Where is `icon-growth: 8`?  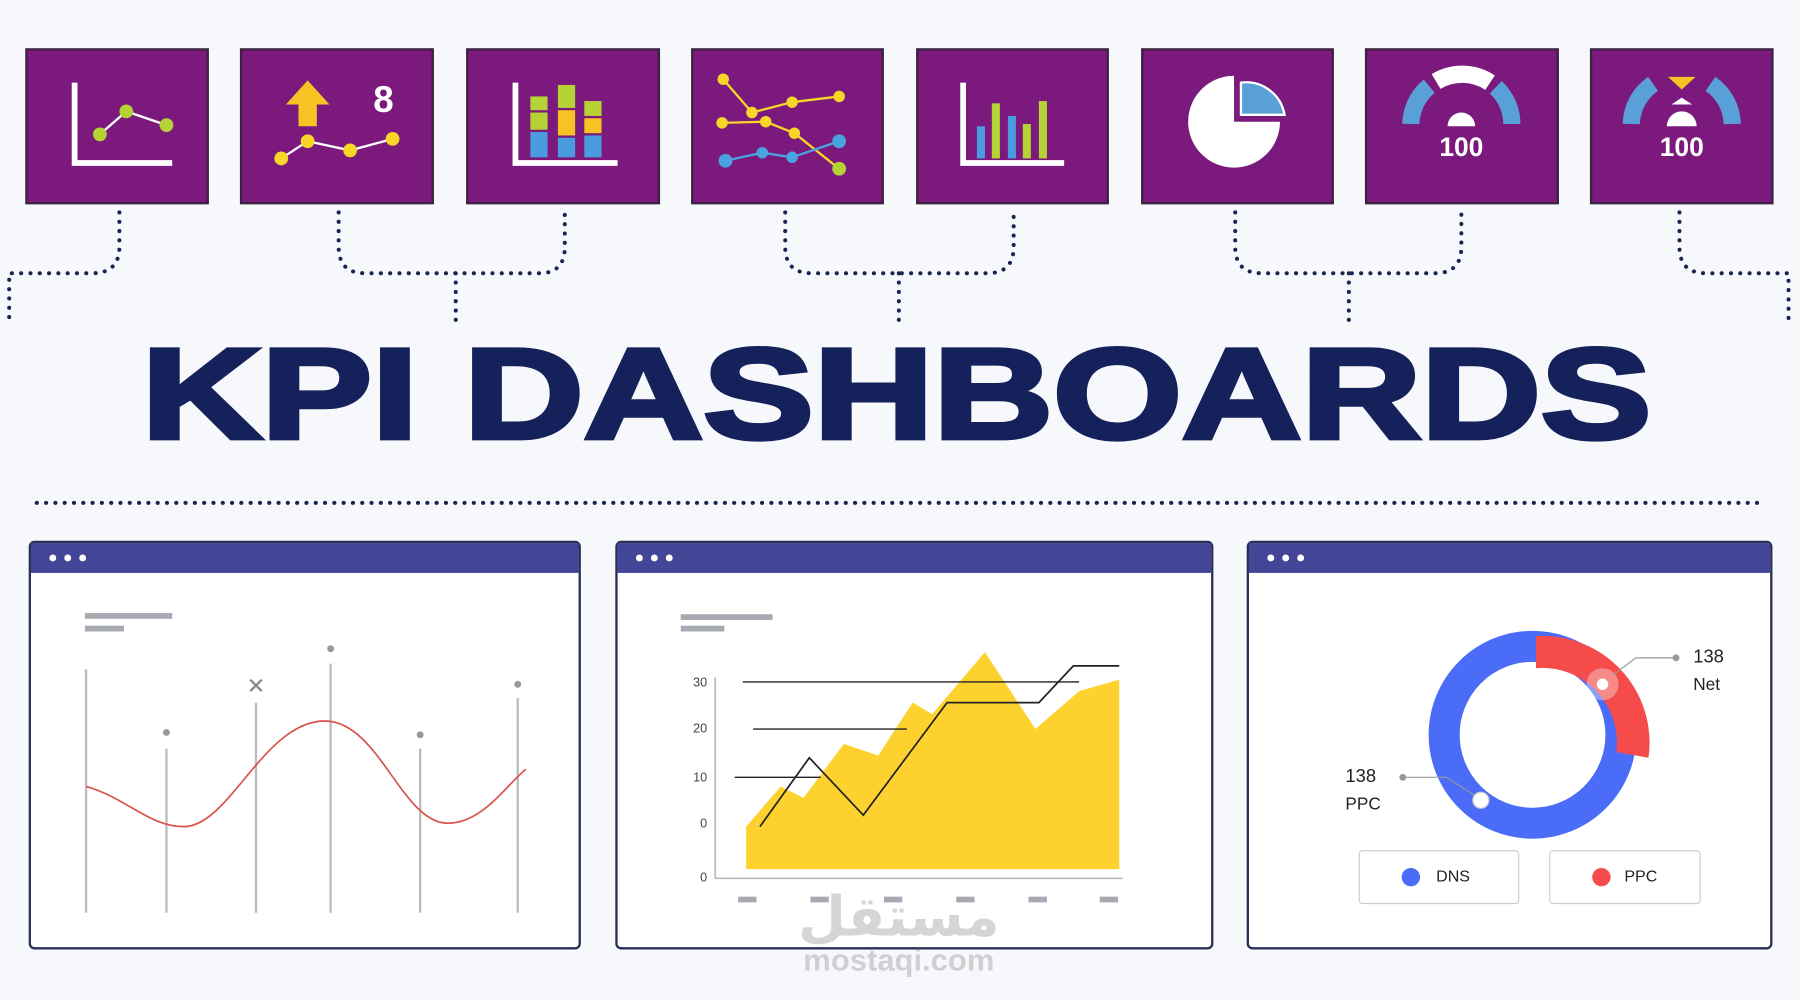
icon-growth: 8 is located at coordinates (336, 126).